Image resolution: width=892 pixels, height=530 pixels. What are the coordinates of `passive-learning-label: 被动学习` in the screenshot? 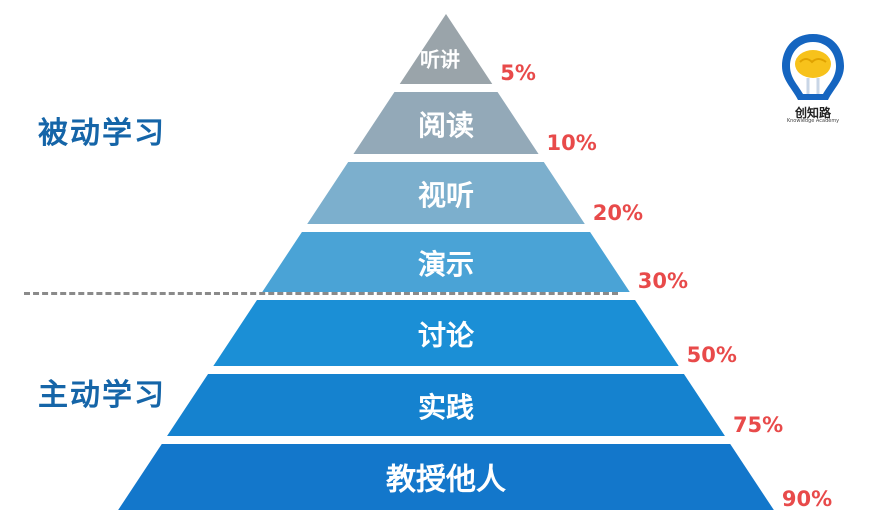 It's located at (102, 133).